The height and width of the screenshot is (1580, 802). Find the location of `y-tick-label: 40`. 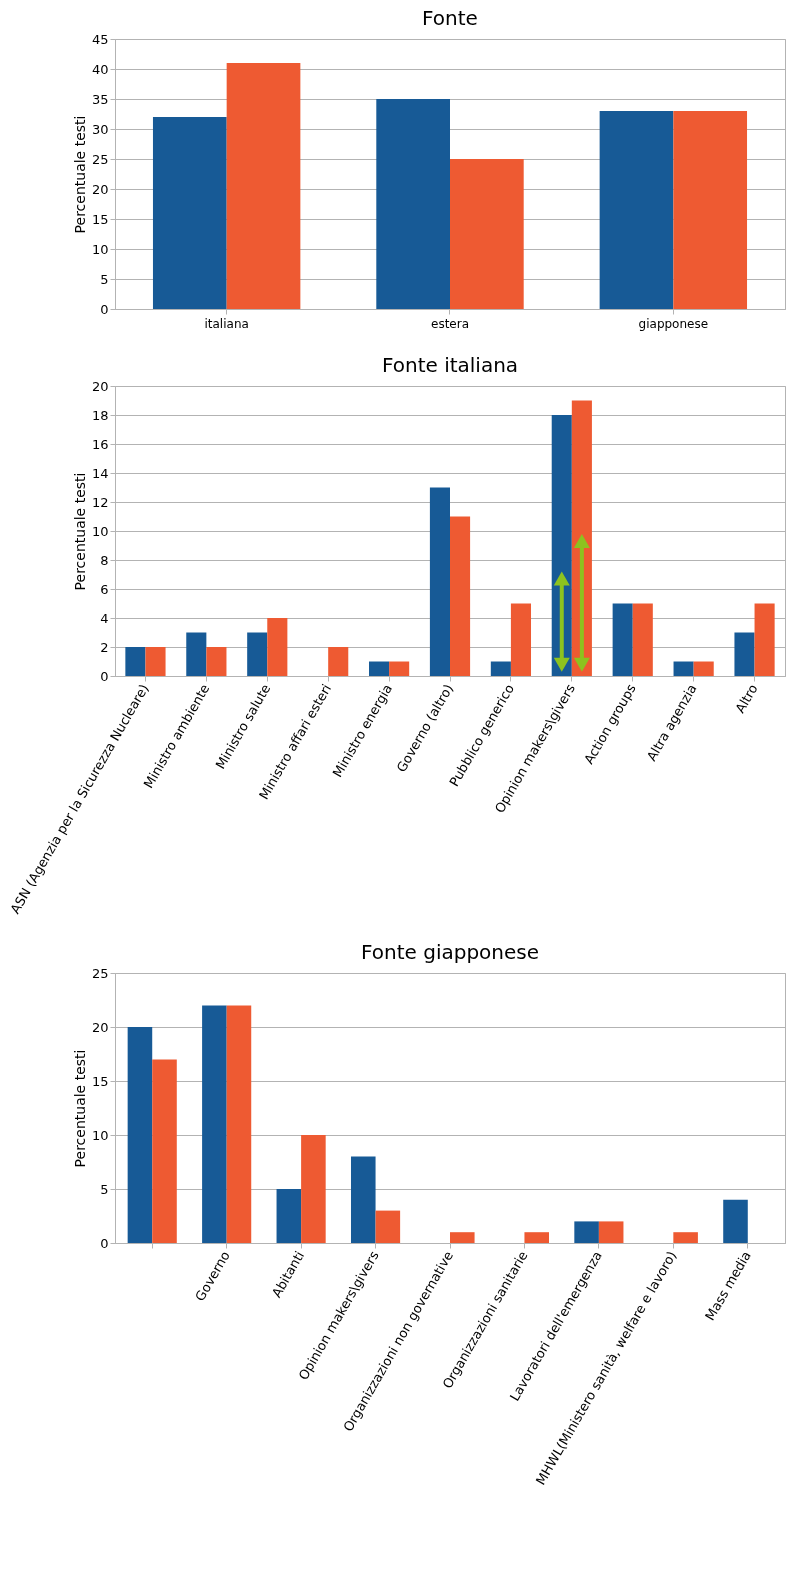

y-tick-label: 40 is located at coordinates (100, 69).